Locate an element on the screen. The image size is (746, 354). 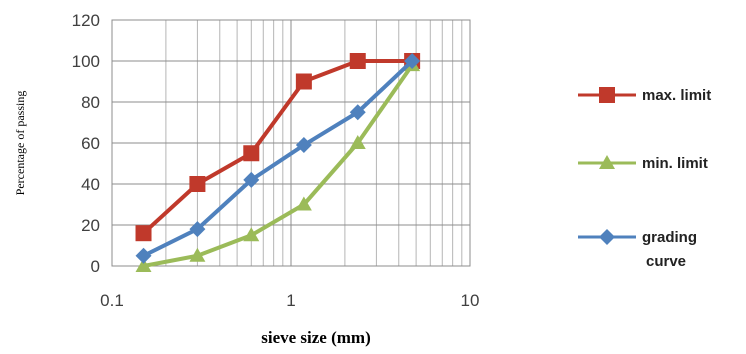
legend-label-grading-curve: curve is located at coordinates (666, 261).